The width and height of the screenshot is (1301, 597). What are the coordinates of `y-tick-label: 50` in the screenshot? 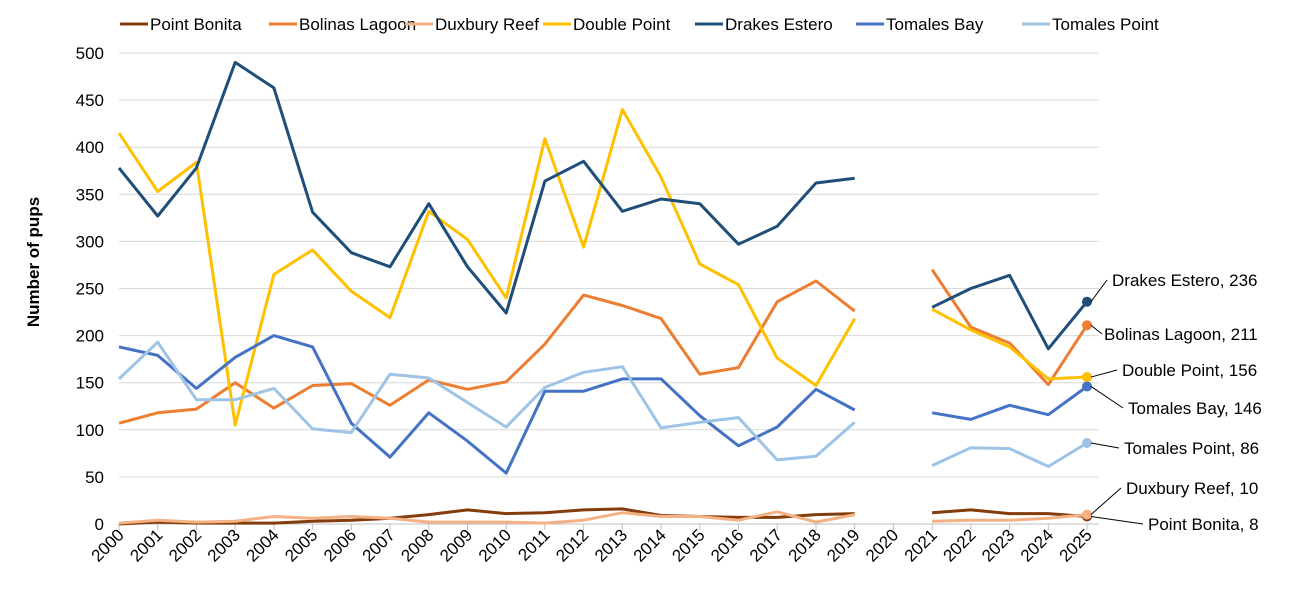 It's located at (94, 477).